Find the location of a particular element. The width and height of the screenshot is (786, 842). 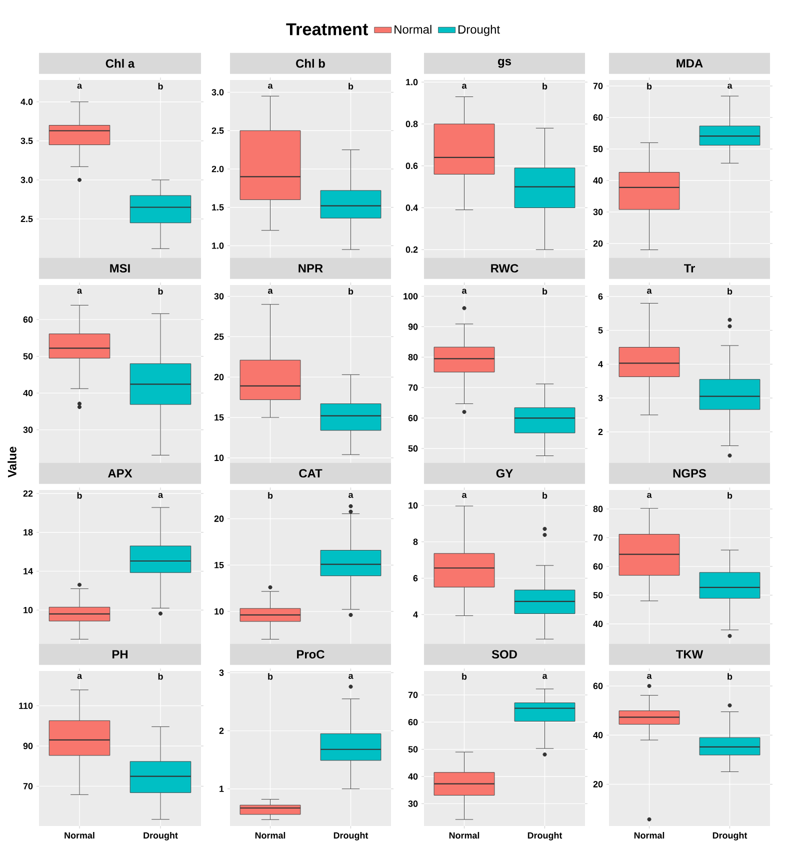

chart-title: NGPS is located at coordinates (689, 473).